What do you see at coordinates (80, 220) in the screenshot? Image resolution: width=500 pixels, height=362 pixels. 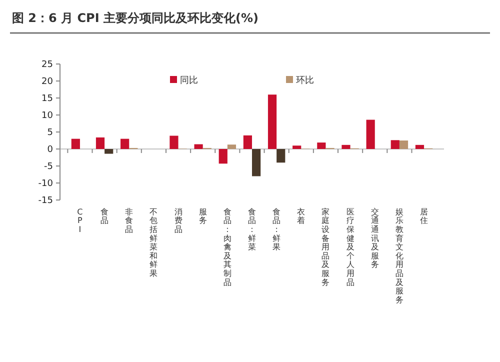 I see `x-tick-label: CPI` at bounding box center [80, 220].